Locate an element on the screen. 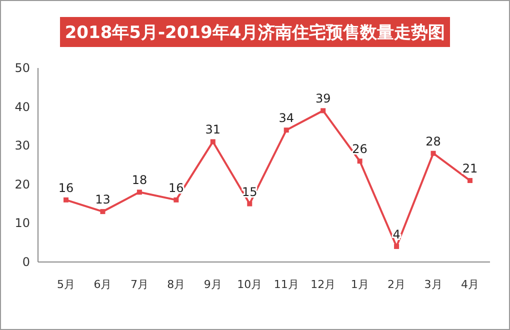 The image size is (510, 330). x-tick-label: 7月 is located at coordinates (139, 284).